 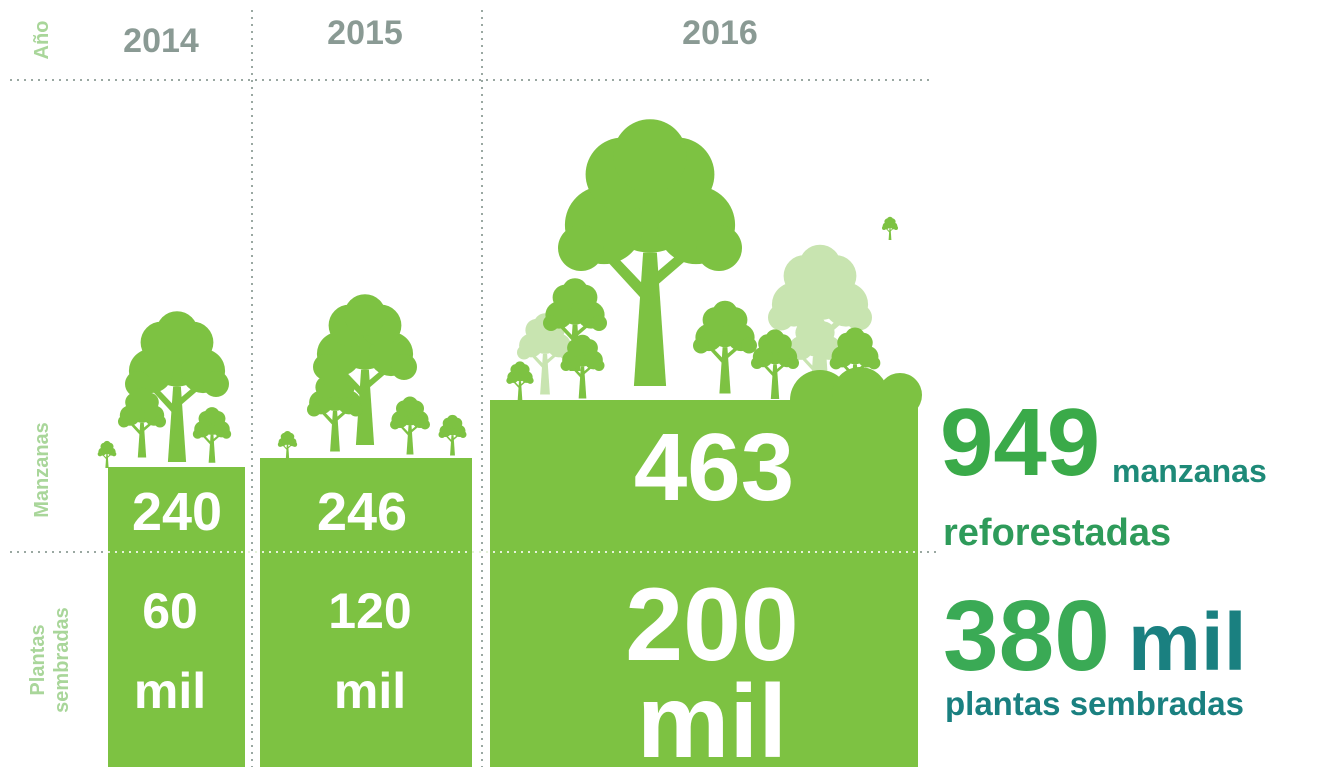 I want to click on manzanas-value: 240, so click(x=177, y=512).